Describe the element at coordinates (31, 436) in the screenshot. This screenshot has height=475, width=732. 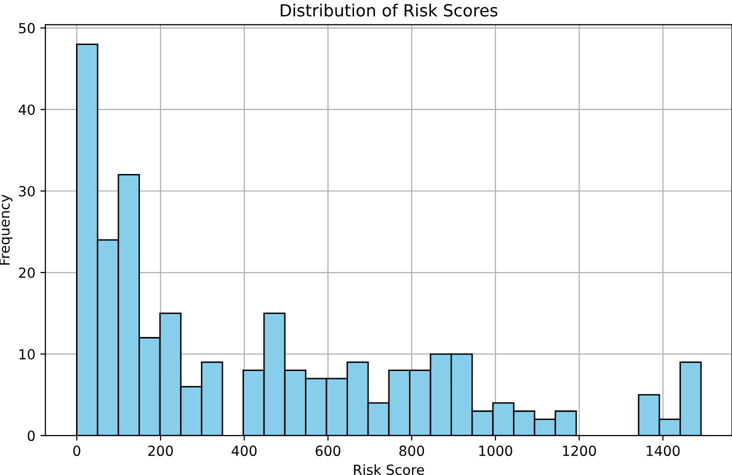
I see `y-tick-label: 0` at that location.